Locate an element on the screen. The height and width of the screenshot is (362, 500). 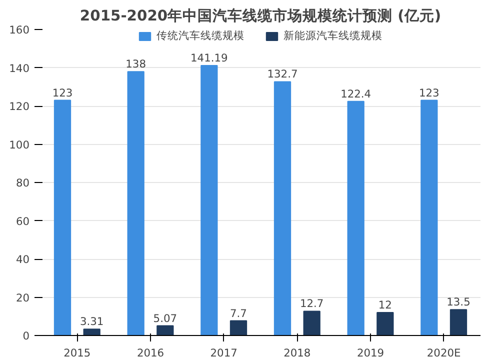
data-label: 5.07 is located at coordinates (165, 318).